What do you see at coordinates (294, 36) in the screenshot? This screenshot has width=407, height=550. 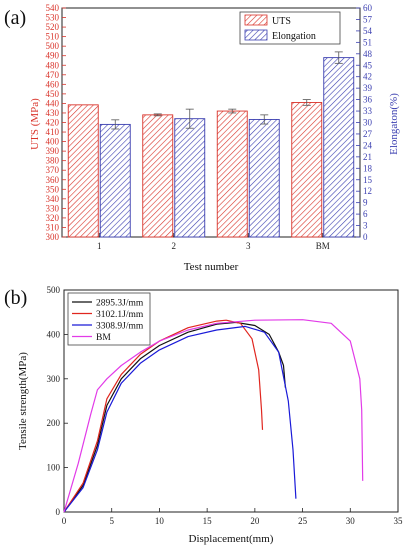 I see `legend-label-elongation: Elongation` at bounding box center [294, 36].